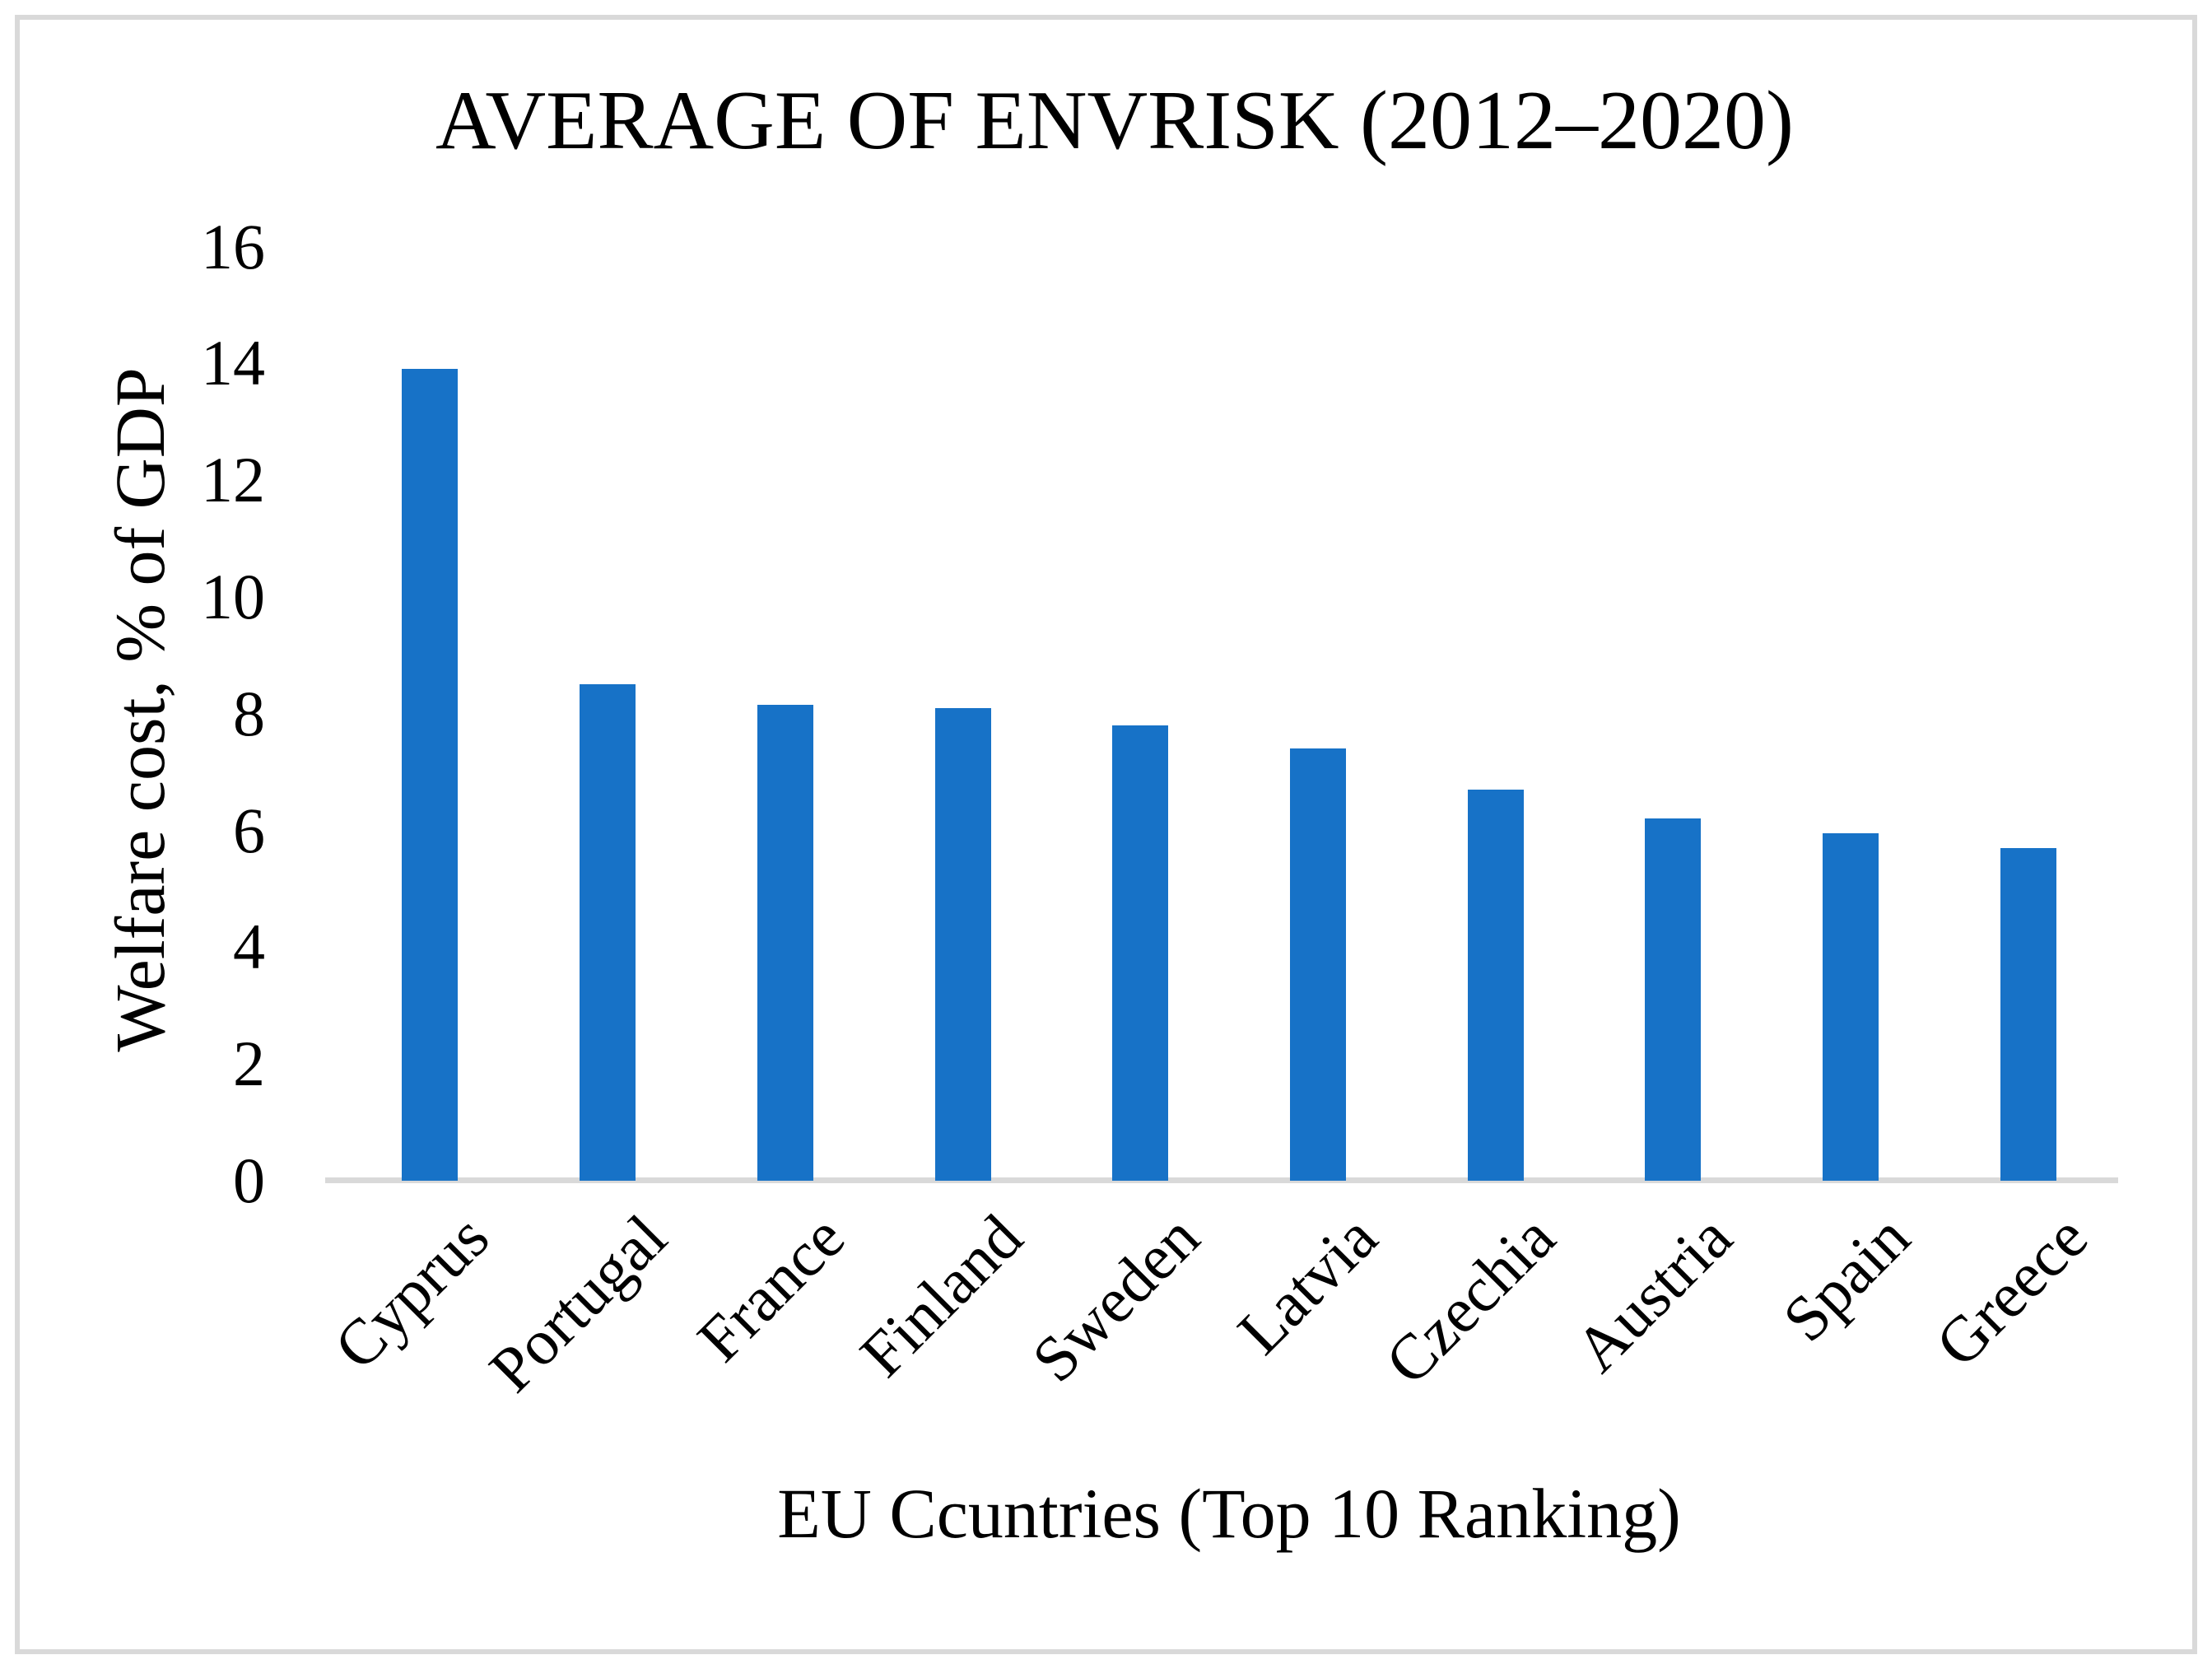  I want to click on bar-austria, so click(1673, 999).